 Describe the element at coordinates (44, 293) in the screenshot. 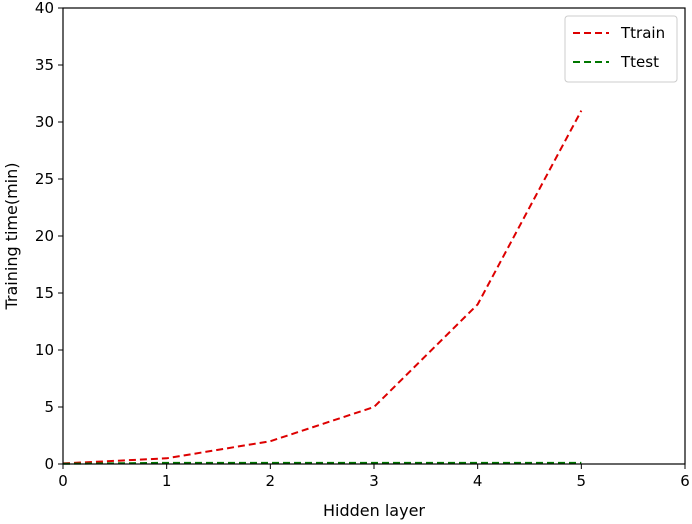

I see `y-tick-label: 15` at that location.